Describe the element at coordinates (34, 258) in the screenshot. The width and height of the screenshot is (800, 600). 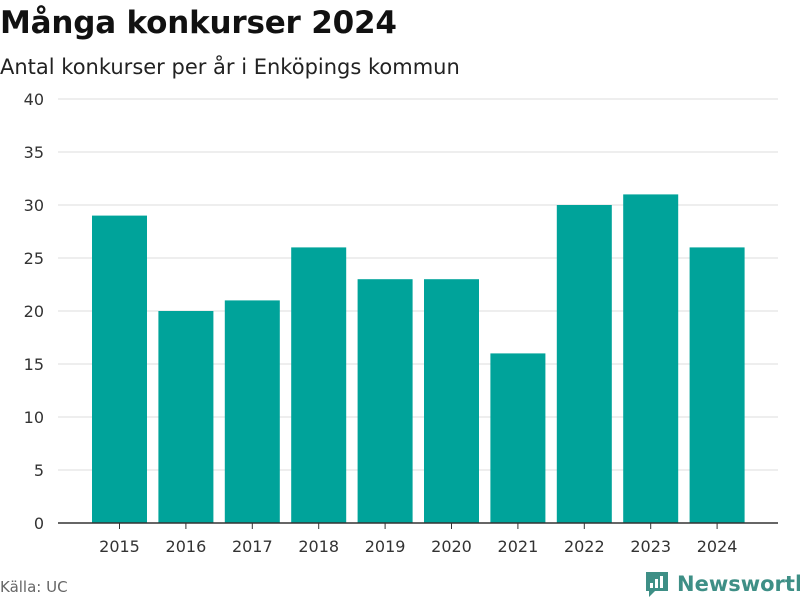
I see `y-tick-label: 25` at that location.